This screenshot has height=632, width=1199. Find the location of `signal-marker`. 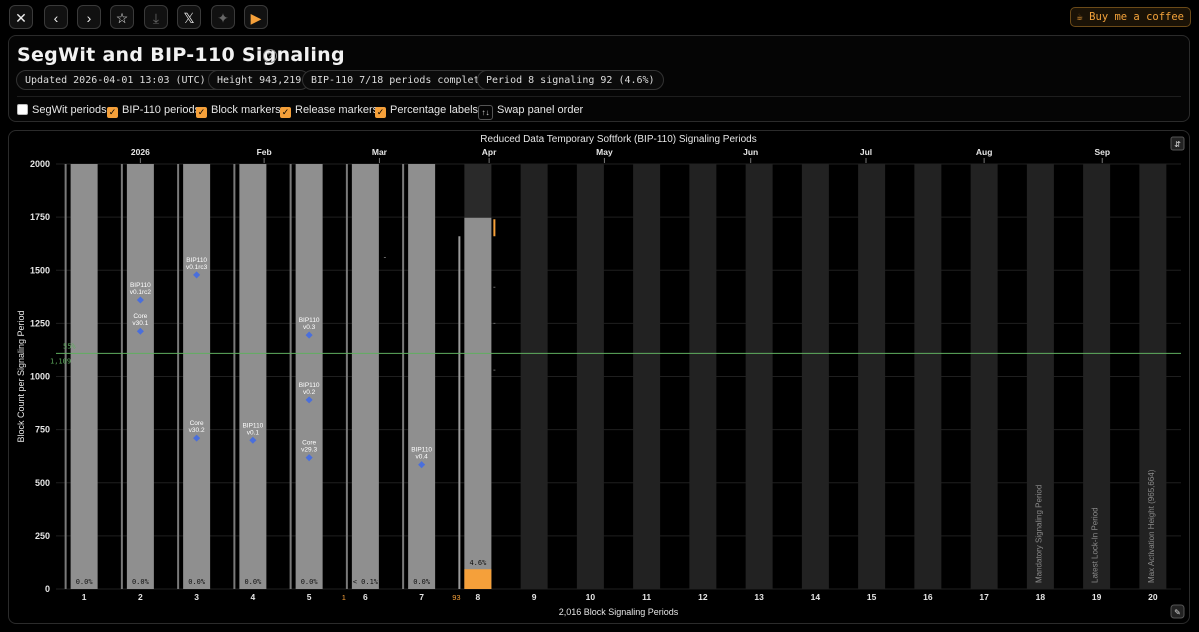

signal-marker is located at coordinates (494, 228).